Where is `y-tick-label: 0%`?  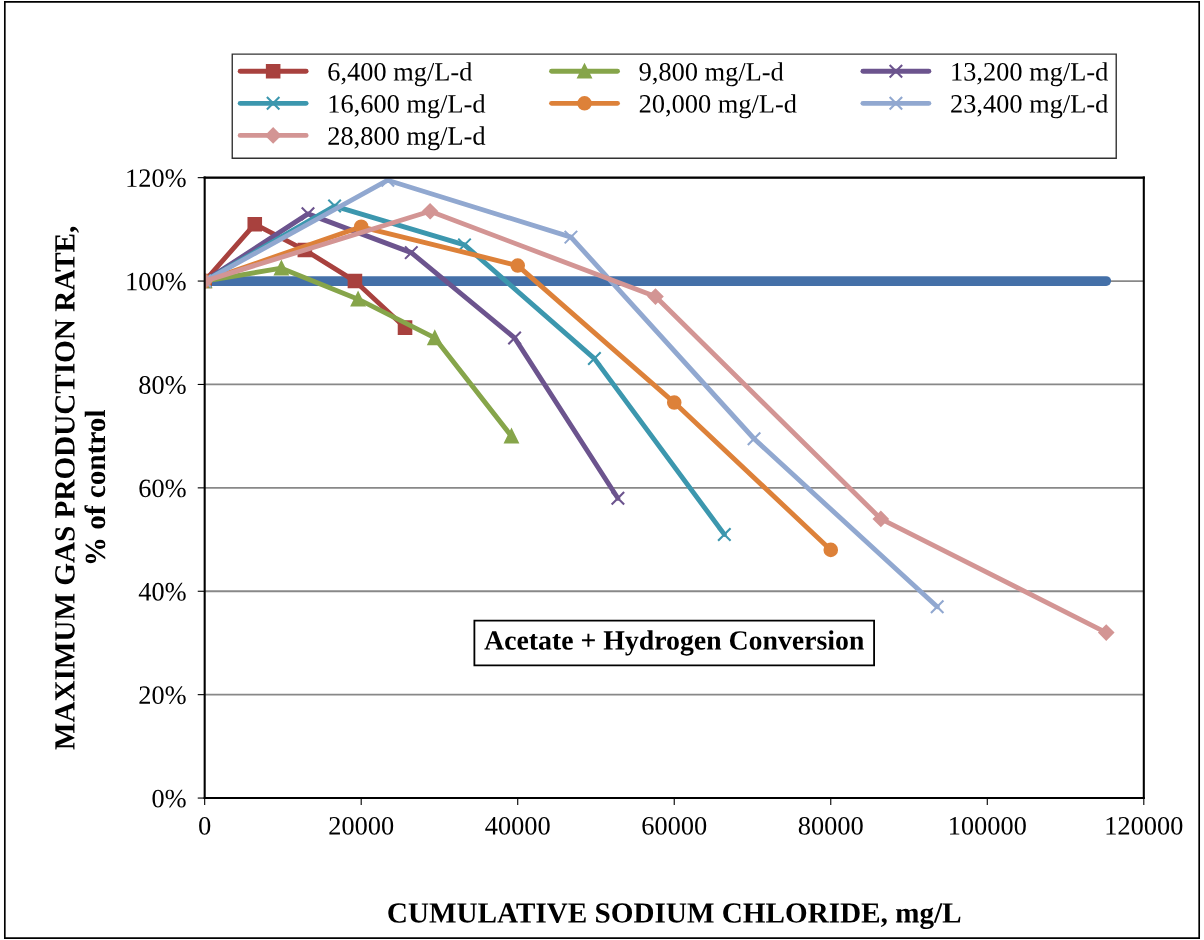
y-tick-label: 0% is located at coordinates (169, 798).